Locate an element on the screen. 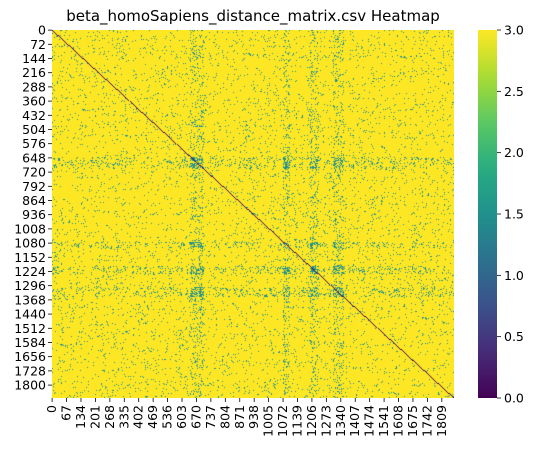  x-tick-label: 1206 is located at coordinates (311, 421).